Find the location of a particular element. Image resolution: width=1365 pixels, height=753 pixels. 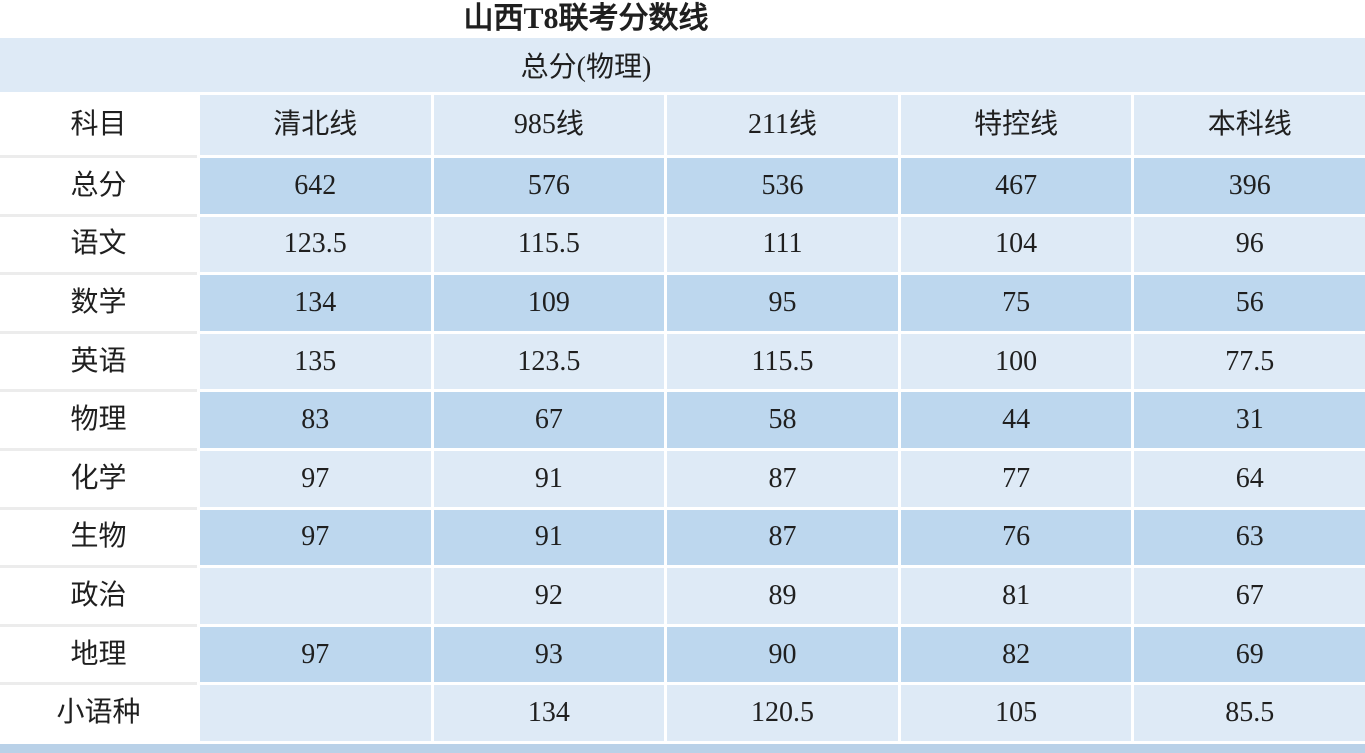

column-header: 985线 is located at coordinates (549, 125).